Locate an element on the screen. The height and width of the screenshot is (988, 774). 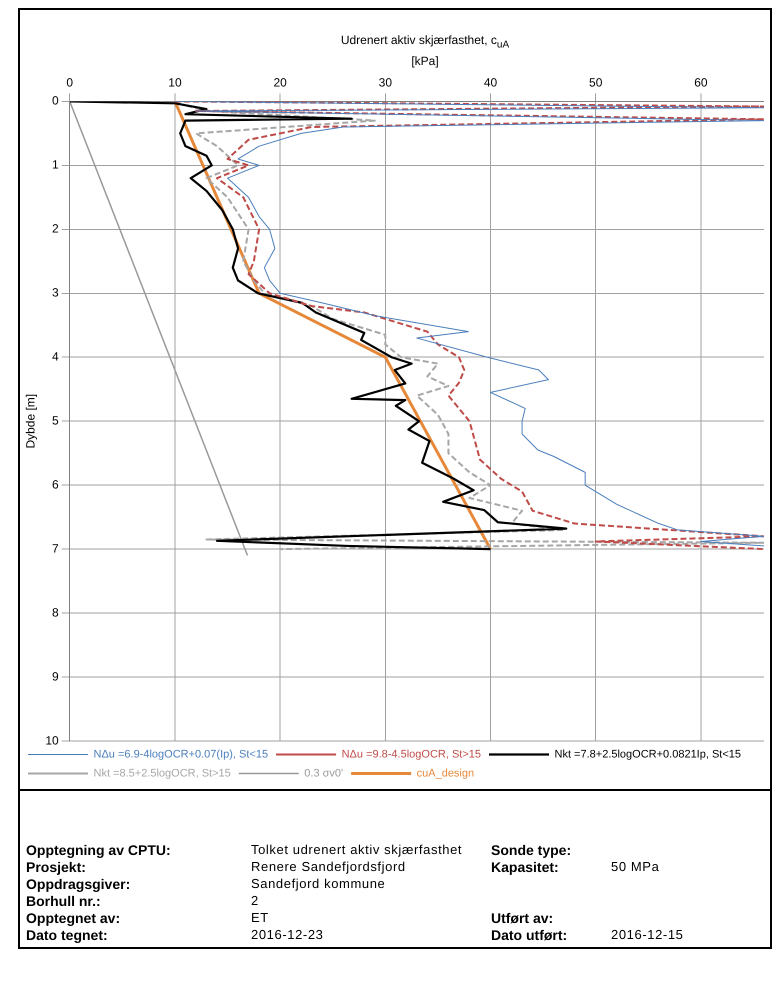
text: Udrenert aktiv skjærfasthet, c$_{uA}$ [kPa] is located at coordinates (425, 50).